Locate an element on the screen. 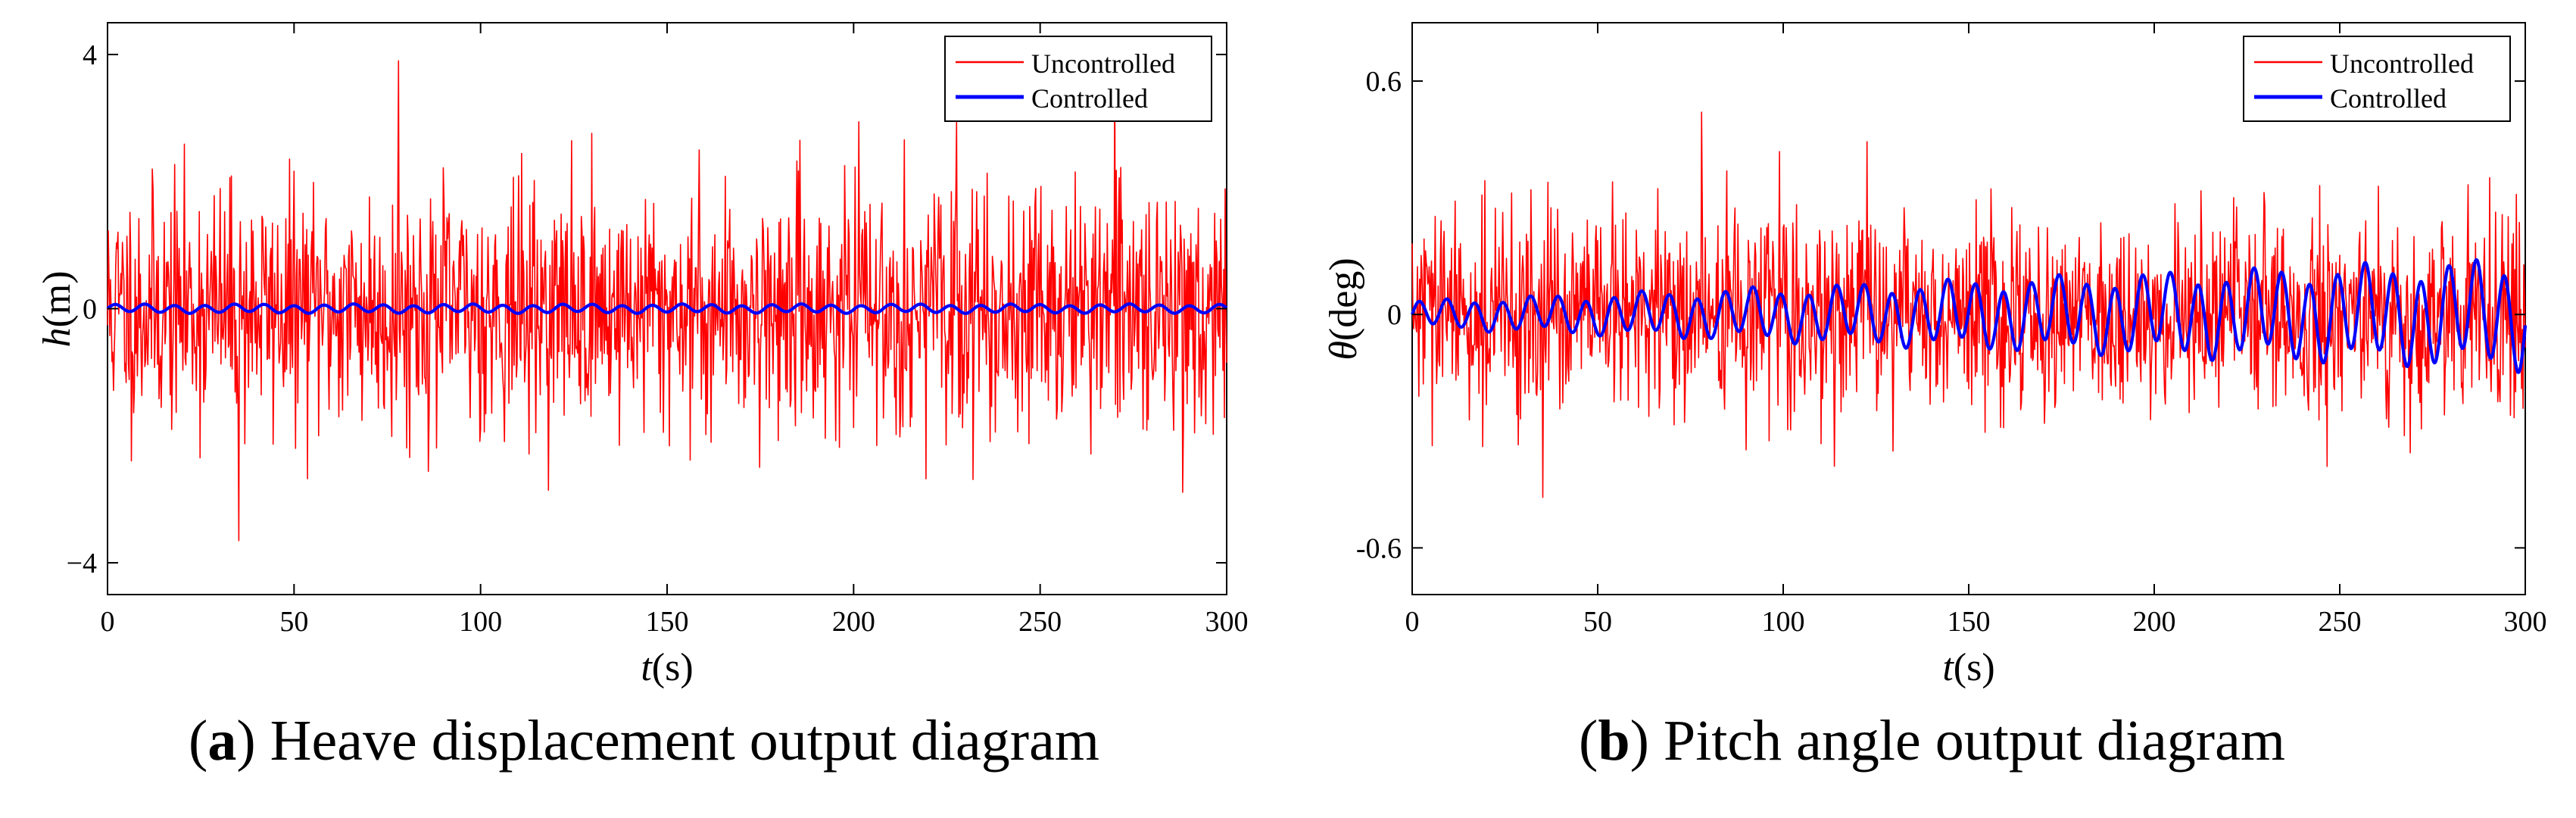 This screenshot has width=2576, height=818. heave-y-axis-label: h(m) is located at coordinates (57, 309).